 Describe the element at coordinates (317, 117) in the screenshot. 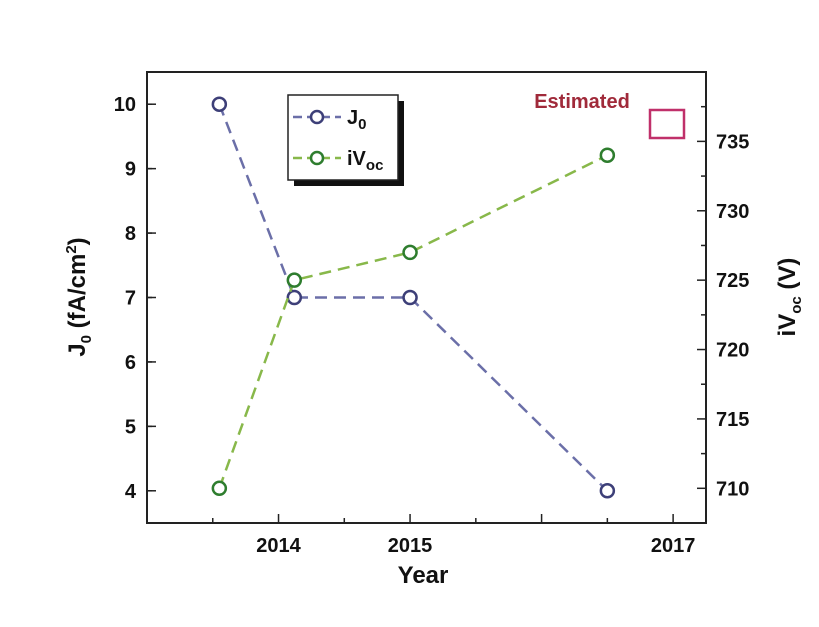

I see `legend-j0-marker` at that location.